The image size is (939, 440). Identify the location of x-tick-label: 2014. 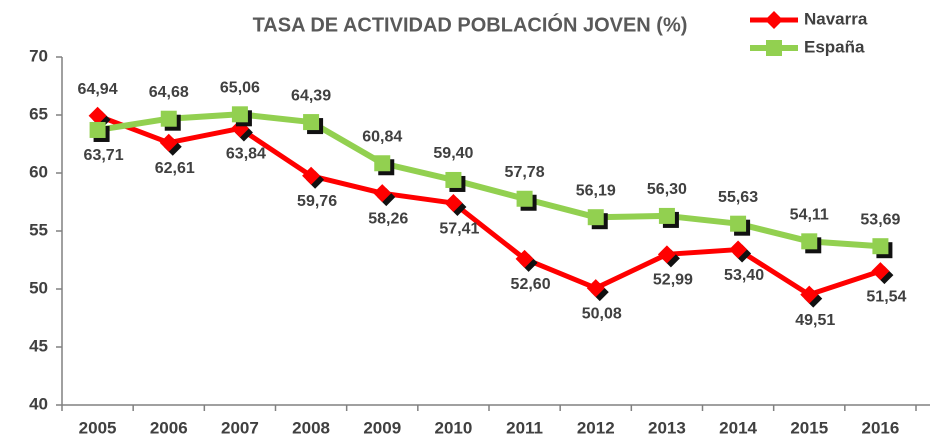
(738, 427).